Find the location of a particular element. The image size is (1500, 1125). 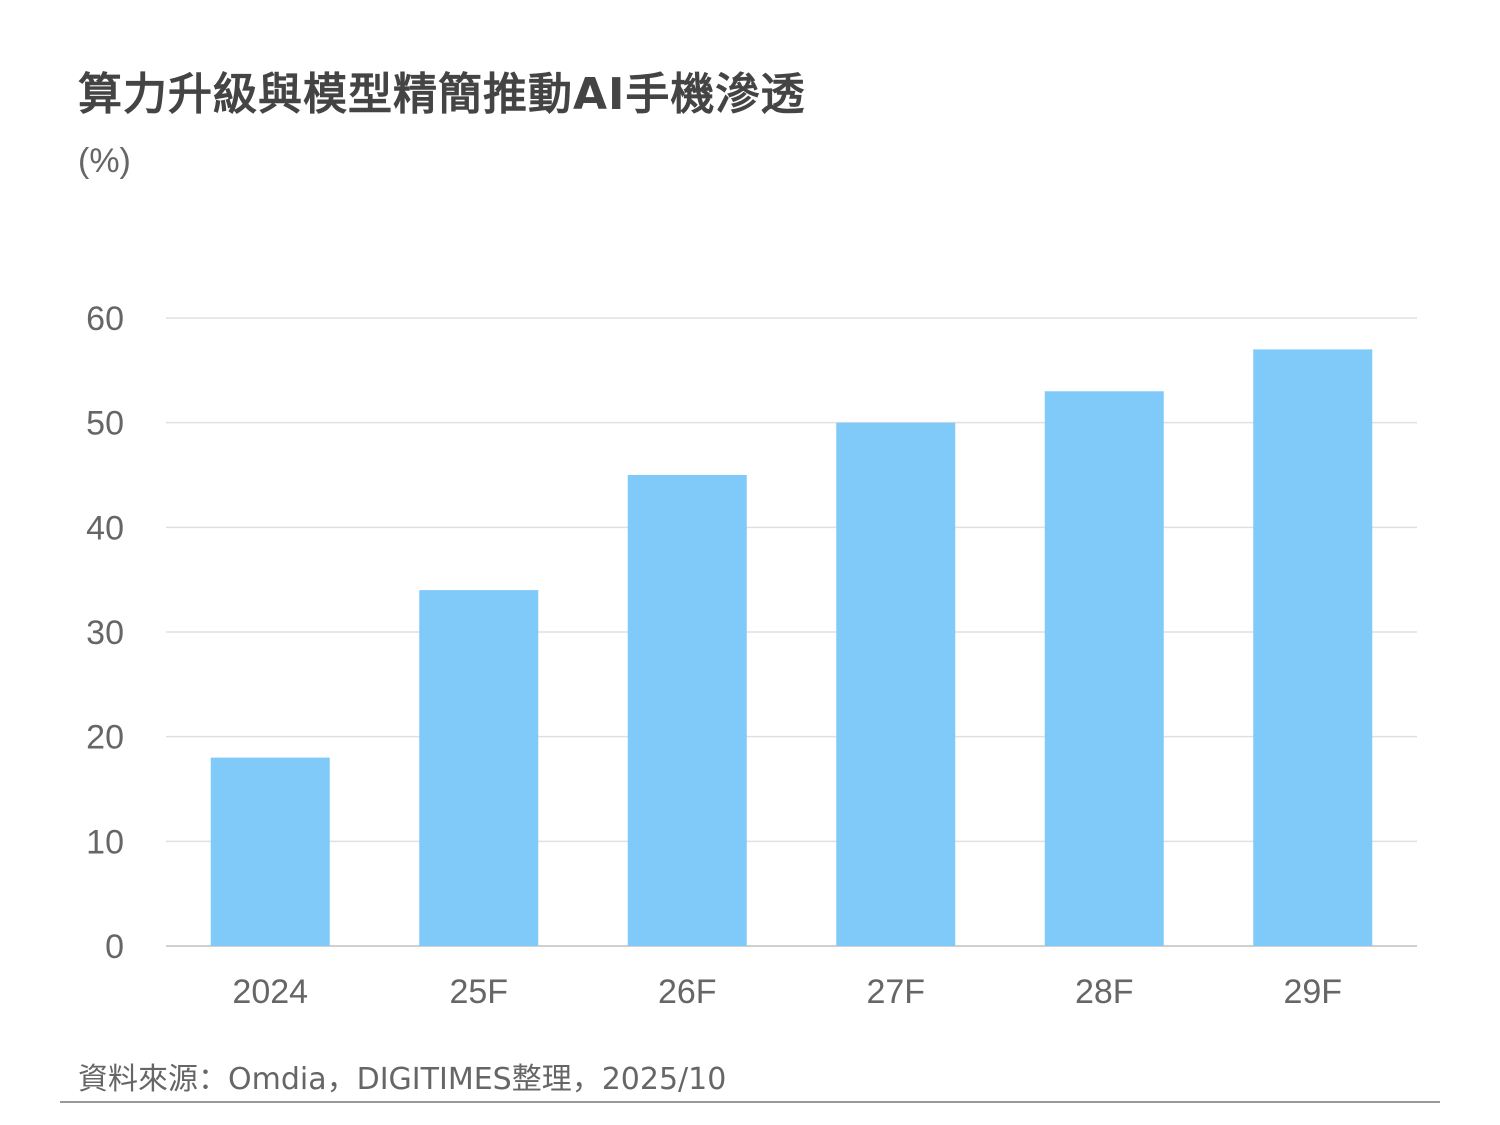

x-tick-label-29F: 29F is located at coordinates (1312, 992).